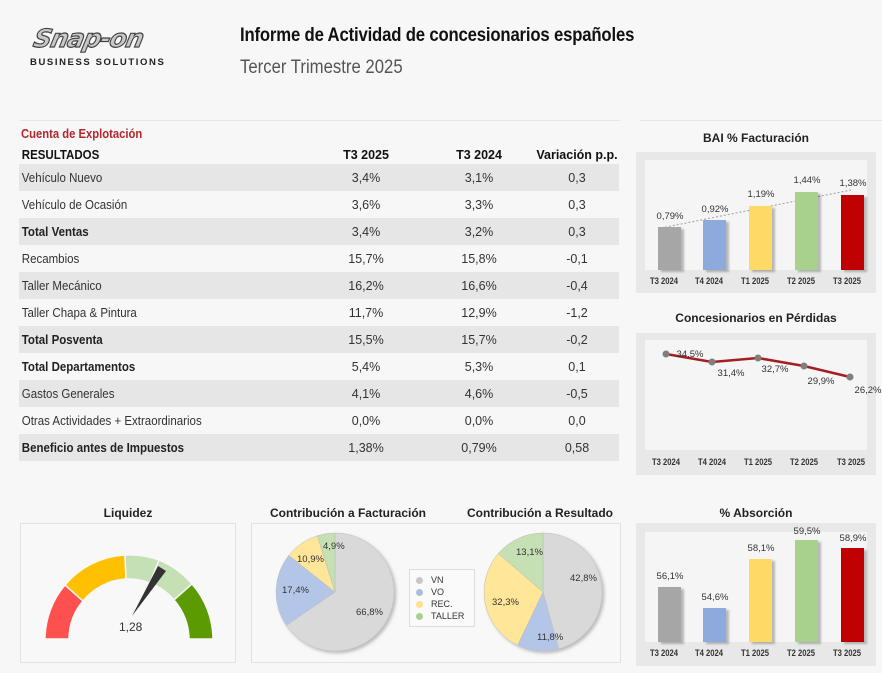  What do you see at coordinates (74, 204) in the screenshot?
I see `row-label: Vehículo de Ocasión` at bounding box center [74, 204].